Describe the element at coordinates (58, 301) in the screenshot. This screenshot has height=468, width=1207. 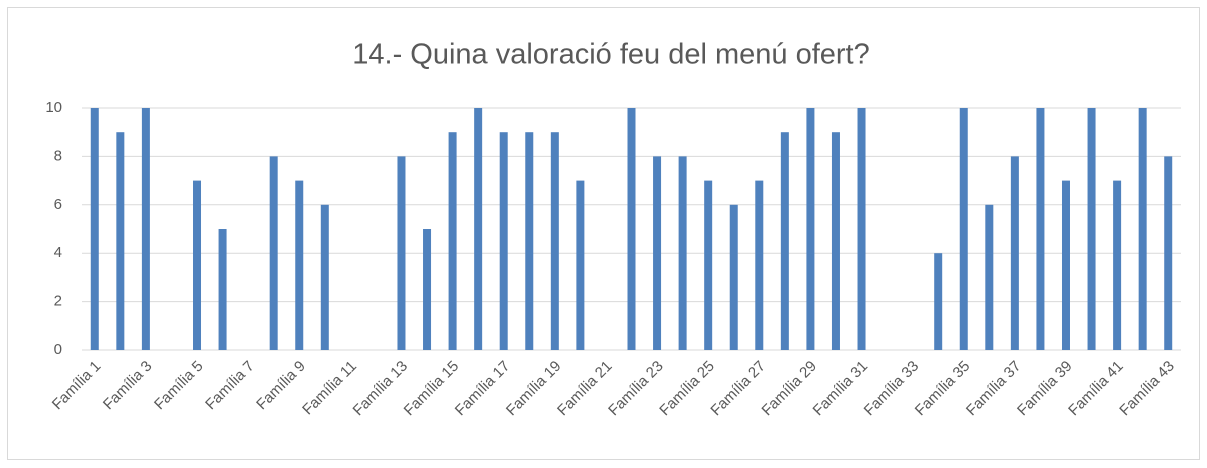
I see `y-tick-label: 2` at that location.